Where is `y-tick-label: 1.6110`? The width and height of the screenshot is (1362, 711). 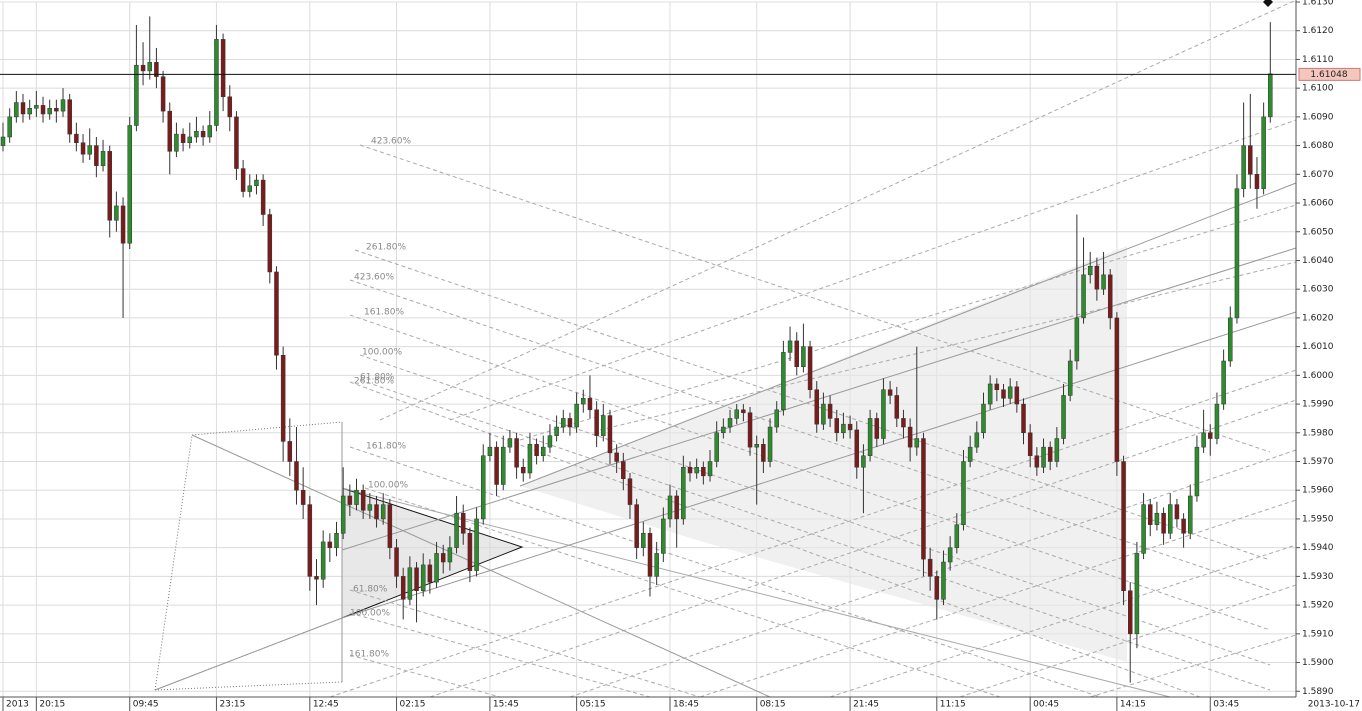
y-tick-label: 1.6110 is located at coordinates (1318, 60).